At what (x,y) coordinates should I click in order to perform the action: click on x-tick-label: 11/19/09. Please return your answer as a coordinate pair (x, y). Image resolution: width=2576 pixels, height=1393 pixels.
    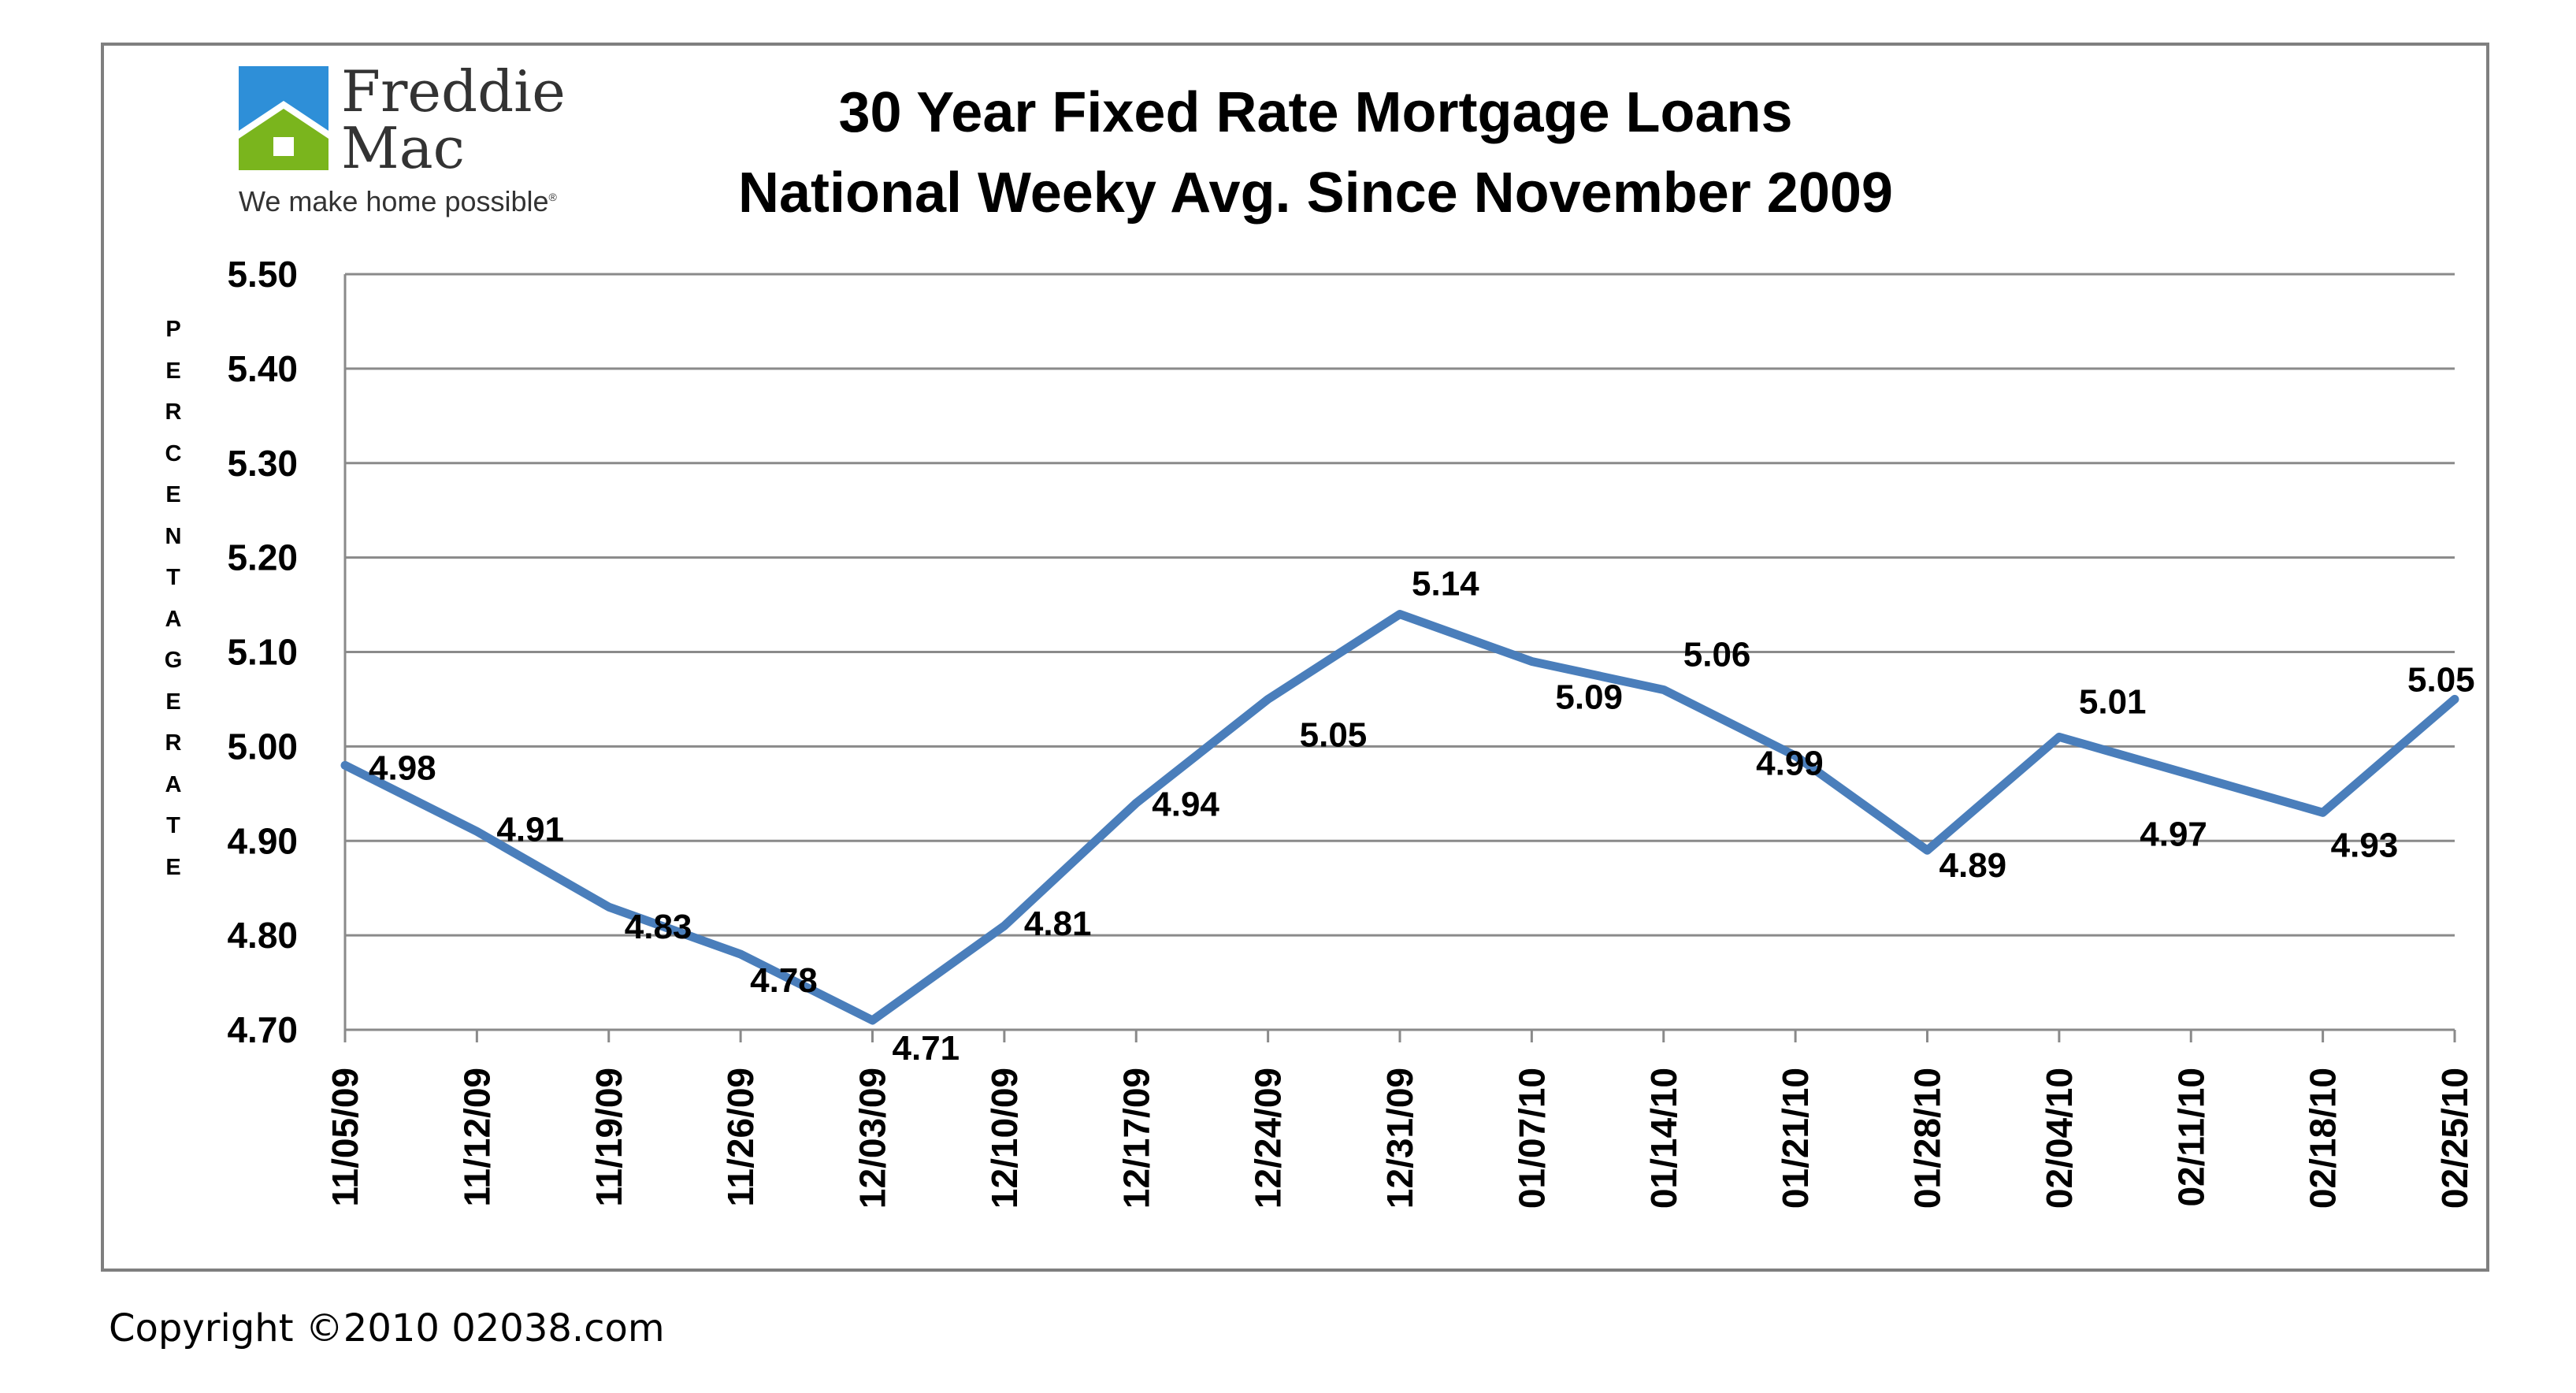
    Looking at the image, I should click on (608, 1137).